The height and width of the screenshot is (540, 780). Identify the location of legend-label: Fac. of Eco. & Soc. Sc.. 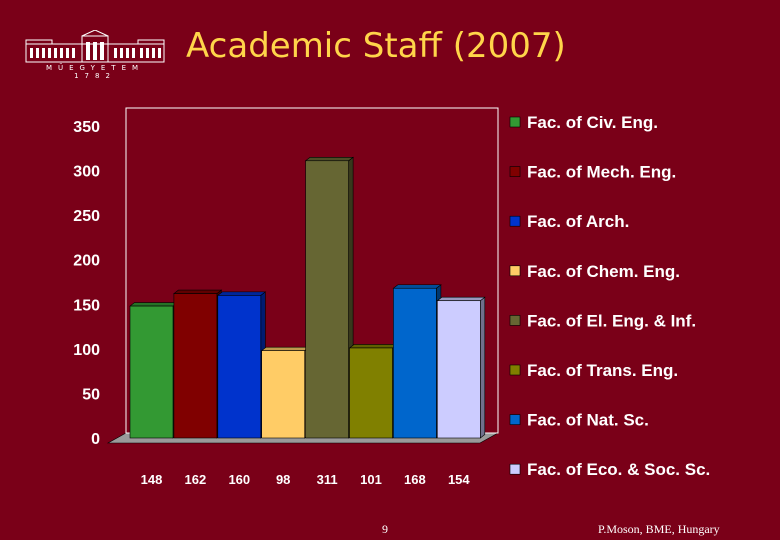
(618, 469).